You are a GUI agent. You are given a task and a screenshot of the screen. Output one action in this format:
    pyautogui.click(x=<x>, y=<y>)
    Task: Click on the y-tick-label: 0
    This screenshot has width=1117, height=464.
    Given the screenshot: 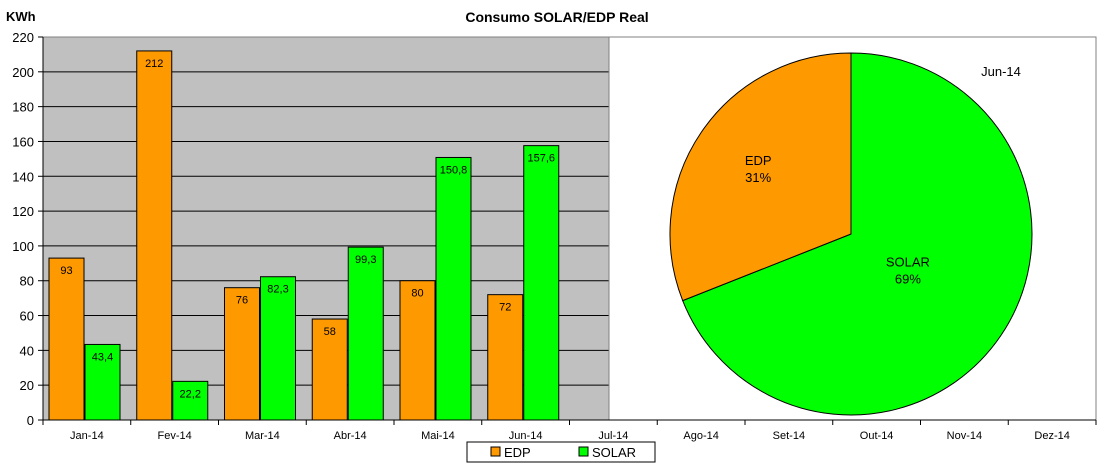 What is the action you would take?
    pyautogui.click(x=30, y=420)
    